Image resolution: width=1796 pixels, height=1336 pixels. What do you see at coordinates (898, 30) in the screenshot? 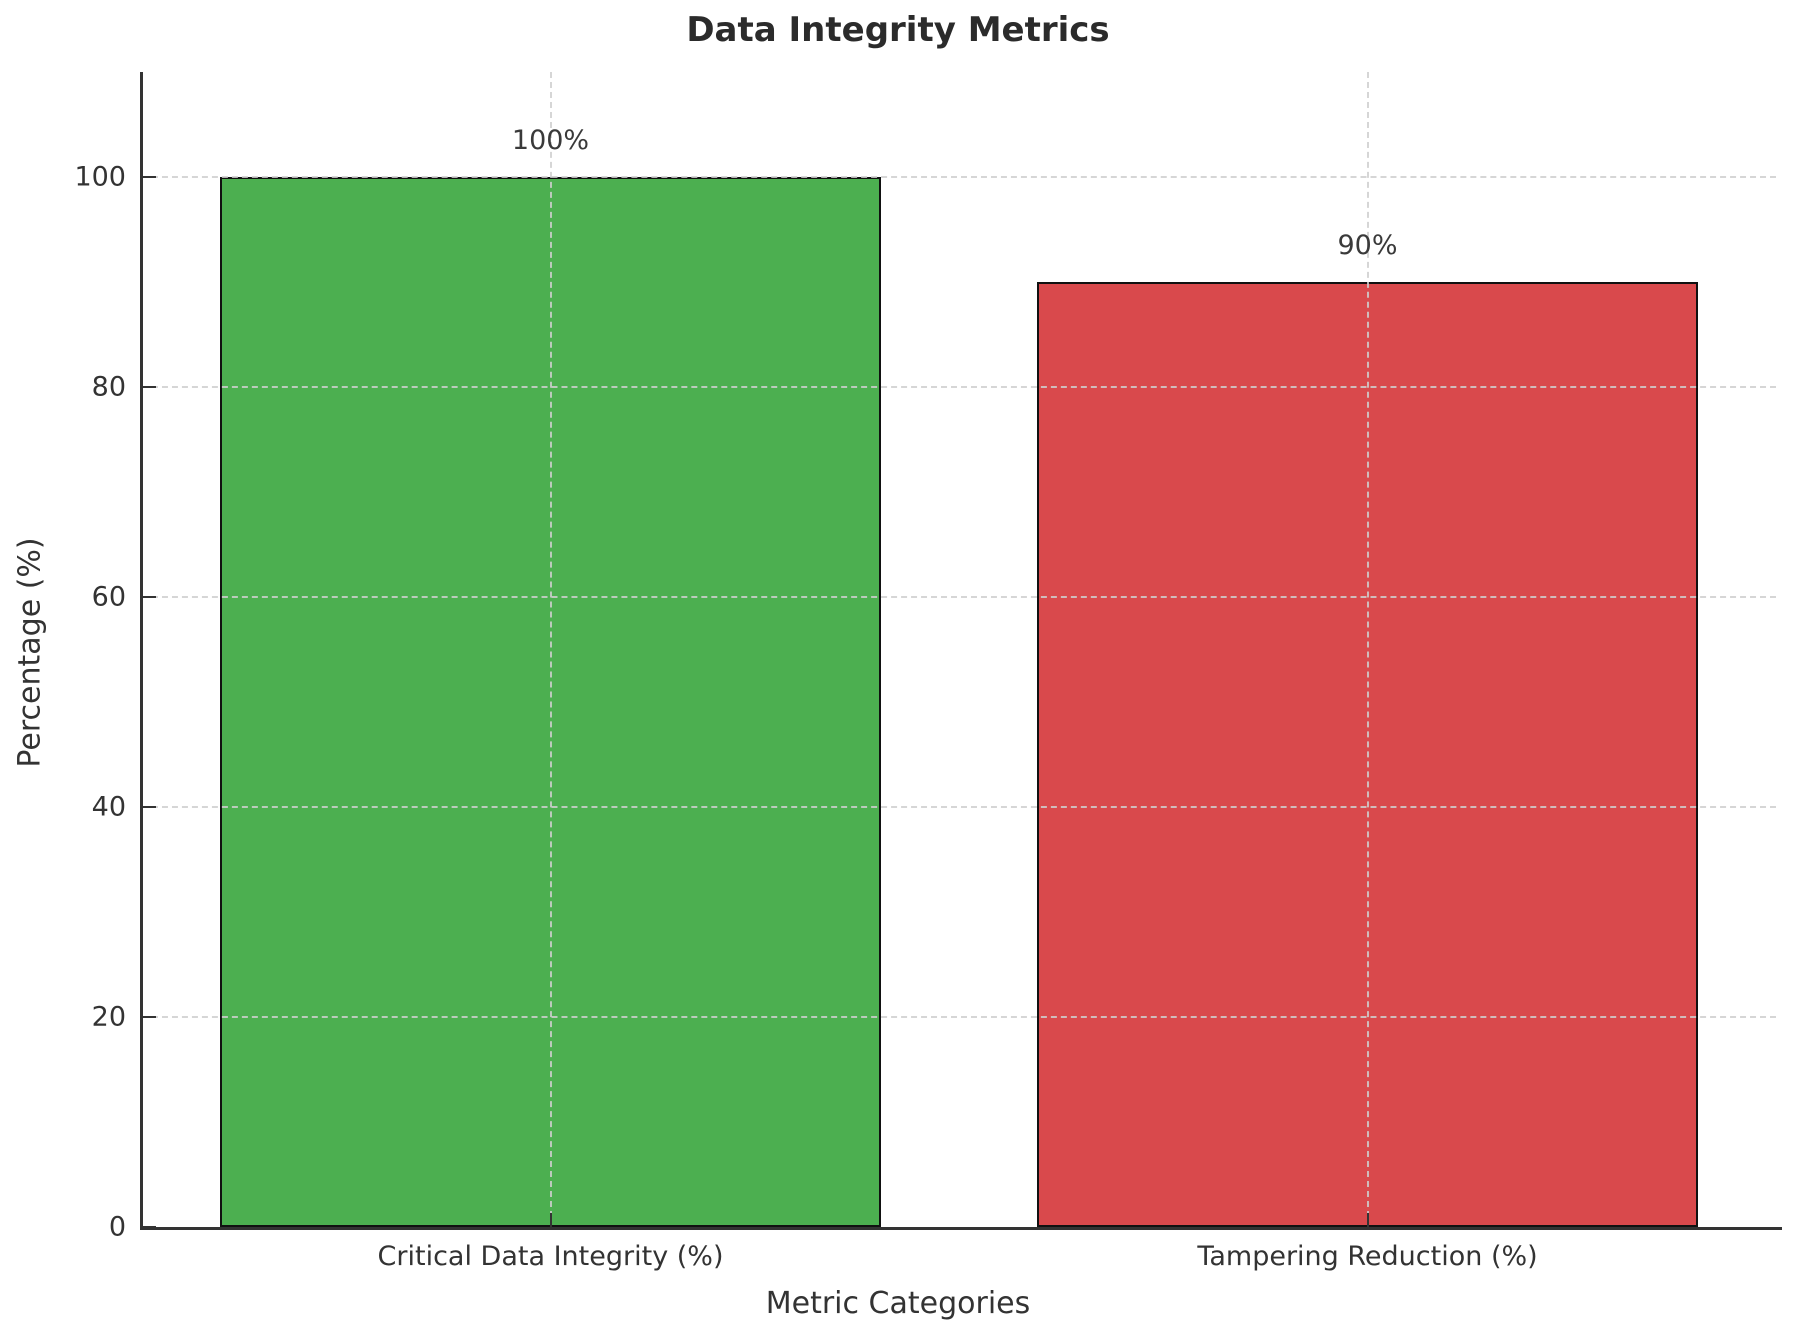
I see `chart-title: Data Integrity Metrics` at bounding box center [898, 30].